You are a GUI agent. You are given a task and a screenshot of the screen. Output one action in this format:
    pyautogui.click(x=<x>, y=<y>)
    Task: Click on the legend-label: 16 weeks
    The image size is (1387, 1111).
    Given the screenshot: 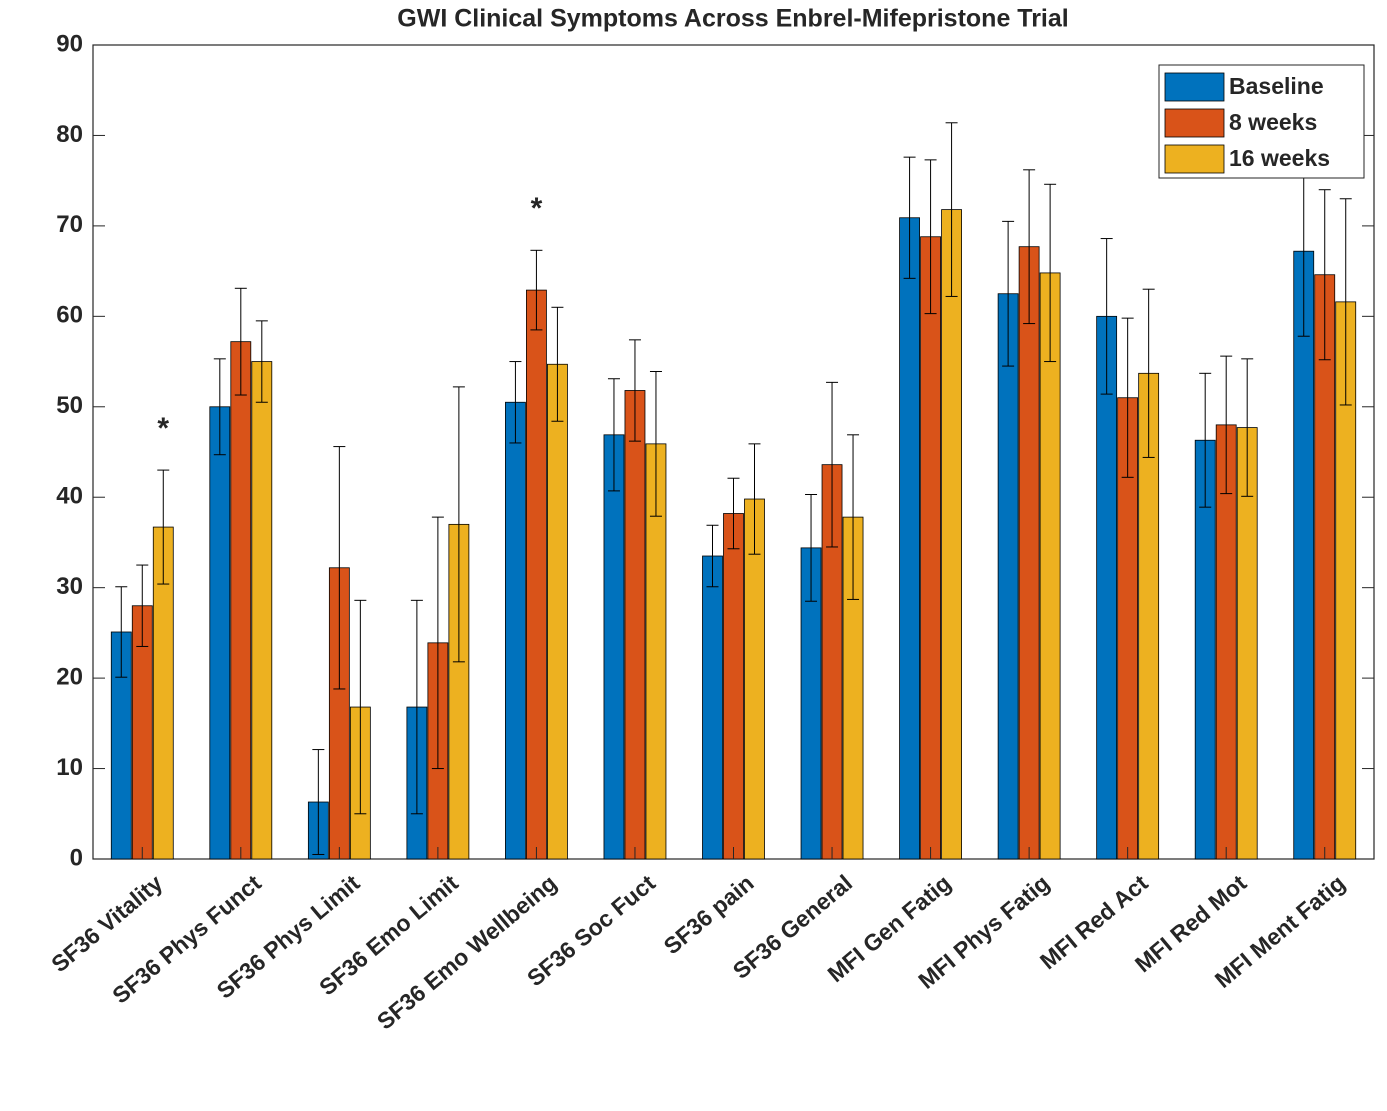 What is the action you would take?
    pyautogui.click(x=1279, y=158)
    